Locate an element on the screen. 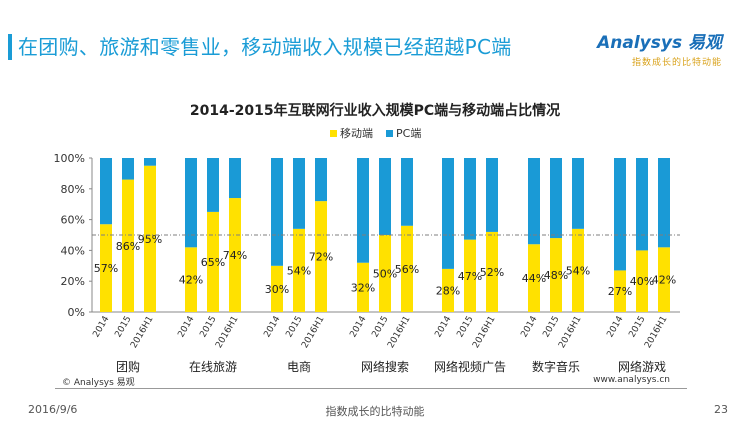 The width and height of the screenshot is (750, 422). slide-title: 在团购、旅游和零售业，移动端收入规模已经超越PC端 is located at coordinates (265, 47).